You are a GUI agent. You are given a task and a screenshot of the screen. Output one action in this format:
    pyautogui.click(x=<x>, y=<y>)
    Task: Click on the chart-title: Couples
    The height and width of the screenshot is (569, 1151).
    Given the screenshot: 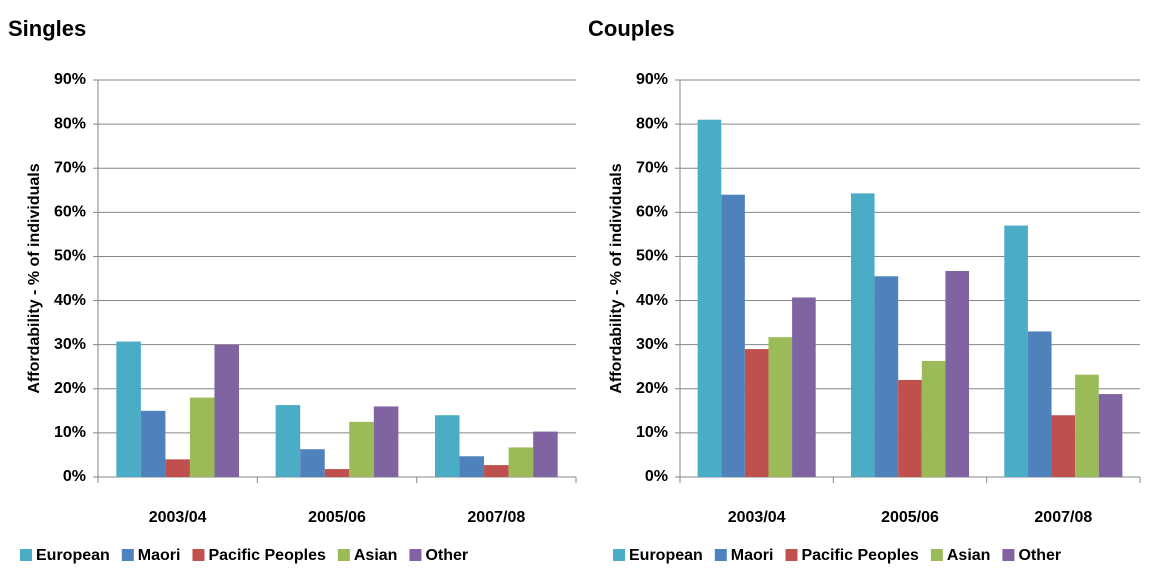 What is the action you would take?
    pyautogui.click(x=631, y=28)
    